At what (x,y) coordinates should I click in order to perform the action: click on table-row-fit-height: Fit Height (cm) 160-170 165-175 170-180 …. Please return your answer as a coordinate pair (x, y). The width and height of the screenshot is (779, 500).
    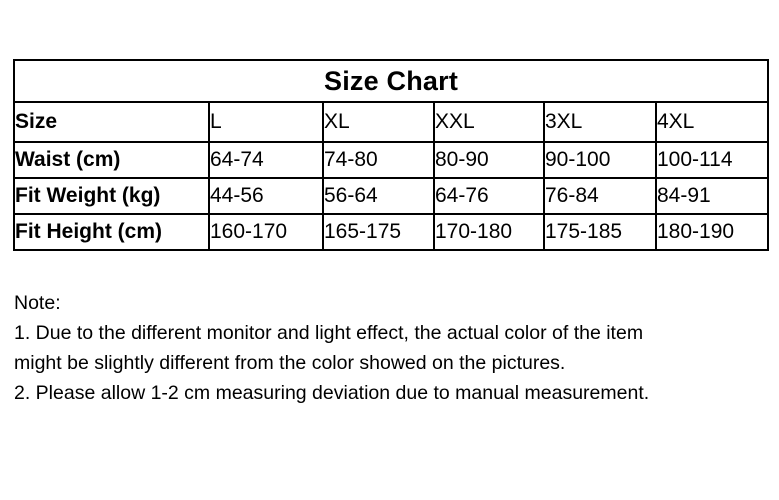
    Looking at the image, I should click on (391, 232).